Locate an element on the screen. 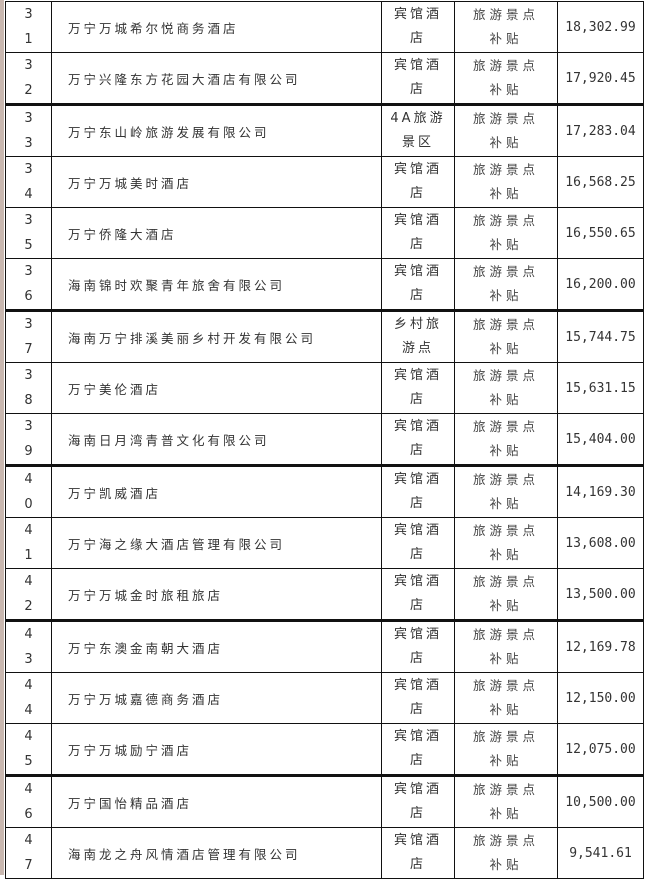  table-row: 35 万宁侨隆大酒店 宾馆酒店 旅游景点补贴 16,550.65 is located at coordinates (324, 233).